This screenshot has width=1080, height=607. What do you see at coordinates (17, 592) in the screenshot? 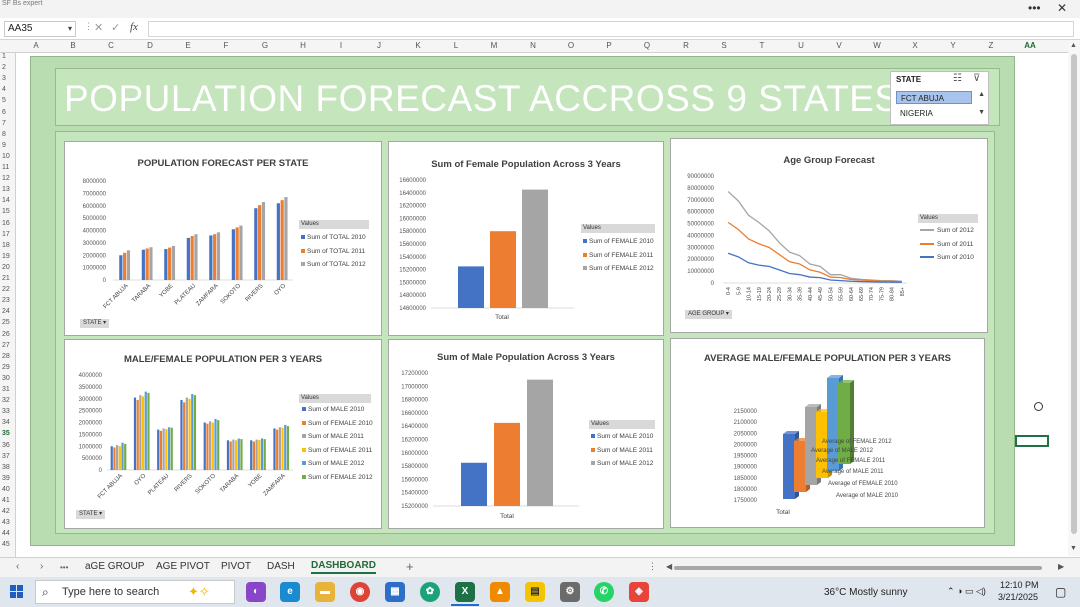
I see `windows-start-icon` at bounding box center [17, 592].